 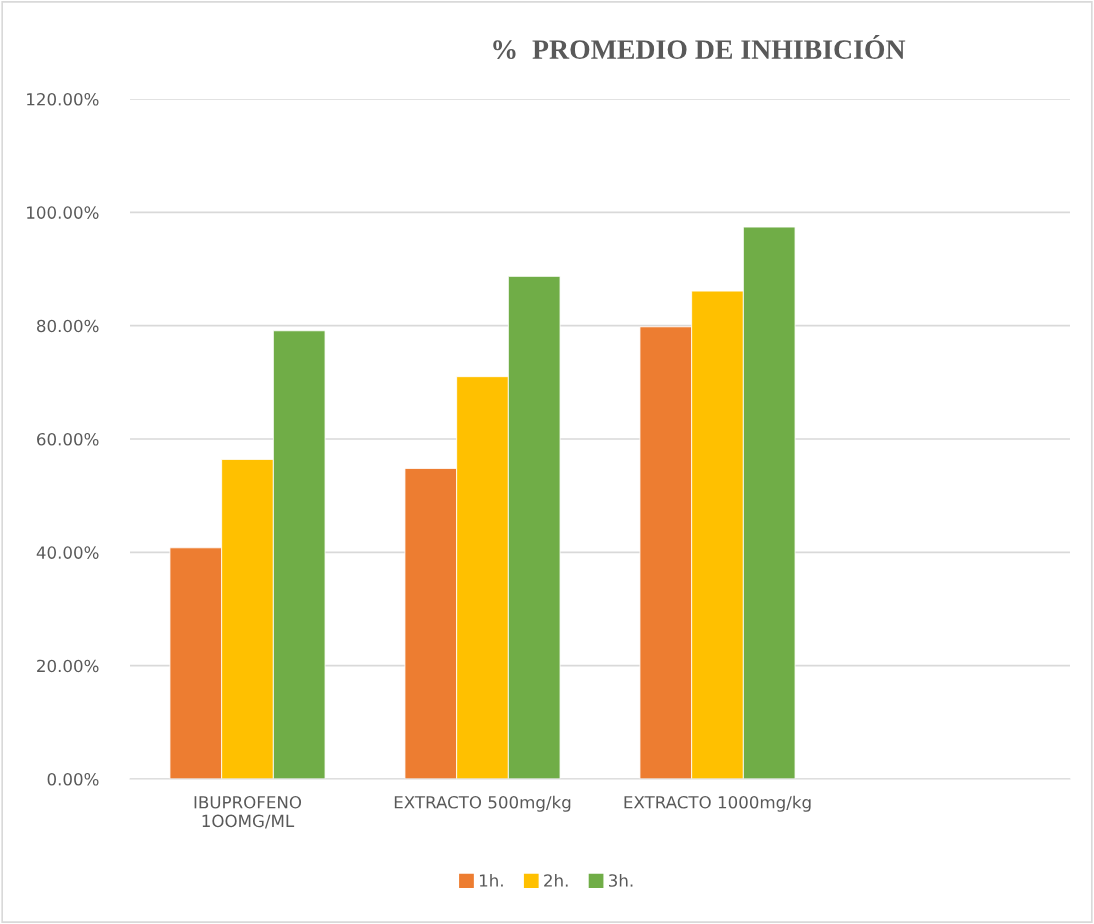 What do you see at coordinates (63, 212) in the screenshot?
I see `y-tick-label: 100.00%` at bounding box center [63, 212].